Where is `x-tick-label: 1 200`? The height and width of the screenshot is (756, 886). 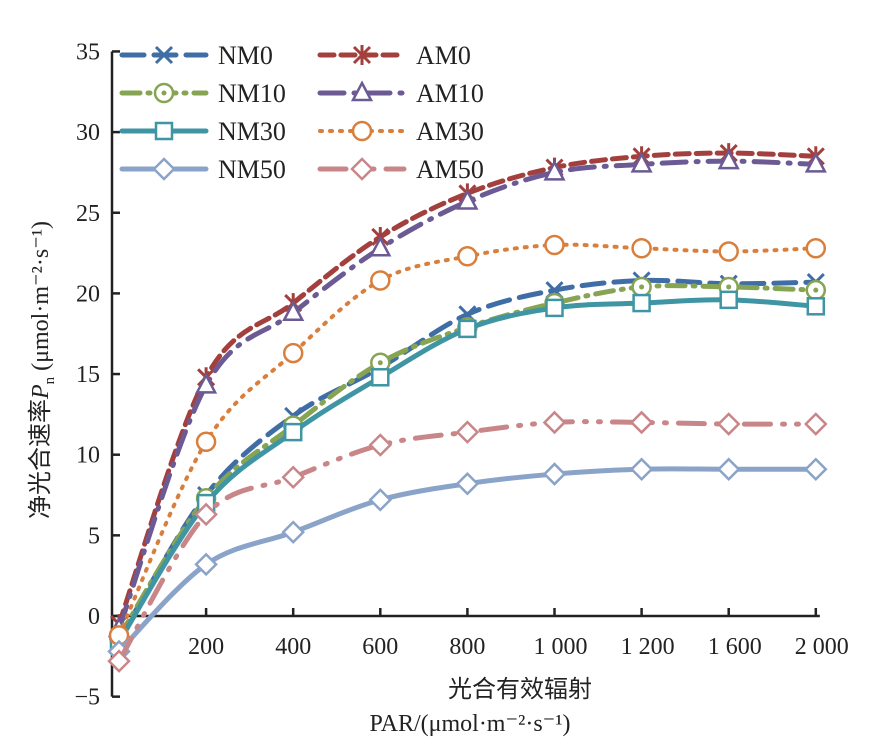
x-tick-label: 1 200 is located at coordinates (648, 647).